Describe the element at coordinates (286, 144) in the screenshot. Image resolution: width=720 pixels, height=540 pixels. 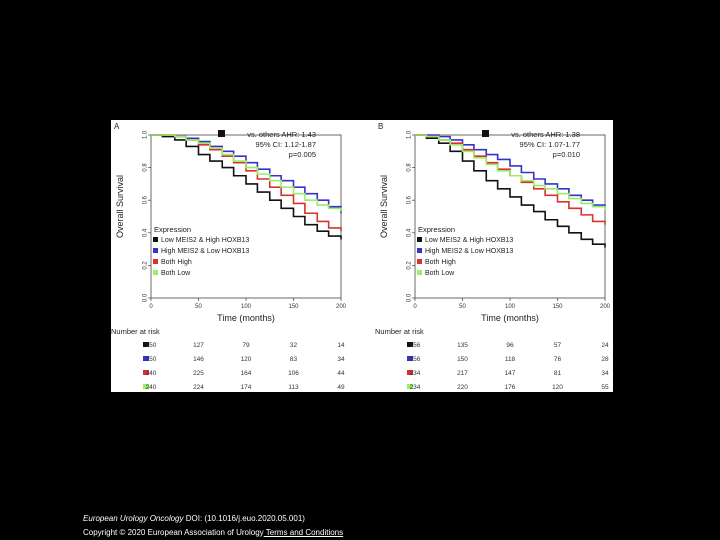
I see `annotation-line: 95% CI: 1.12-1.87` at that location.